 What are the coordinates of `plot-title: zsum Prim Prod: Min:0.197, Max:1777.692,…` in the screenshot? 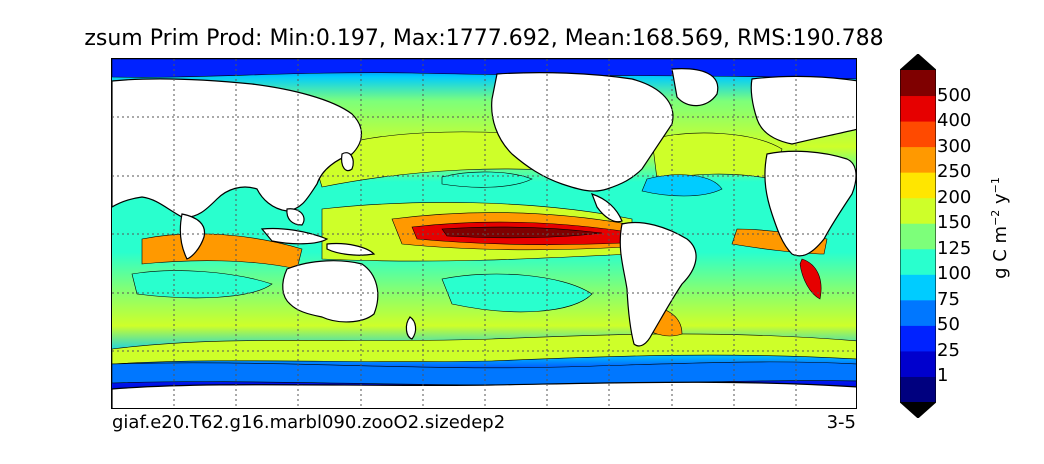 It's located at (484, 38).